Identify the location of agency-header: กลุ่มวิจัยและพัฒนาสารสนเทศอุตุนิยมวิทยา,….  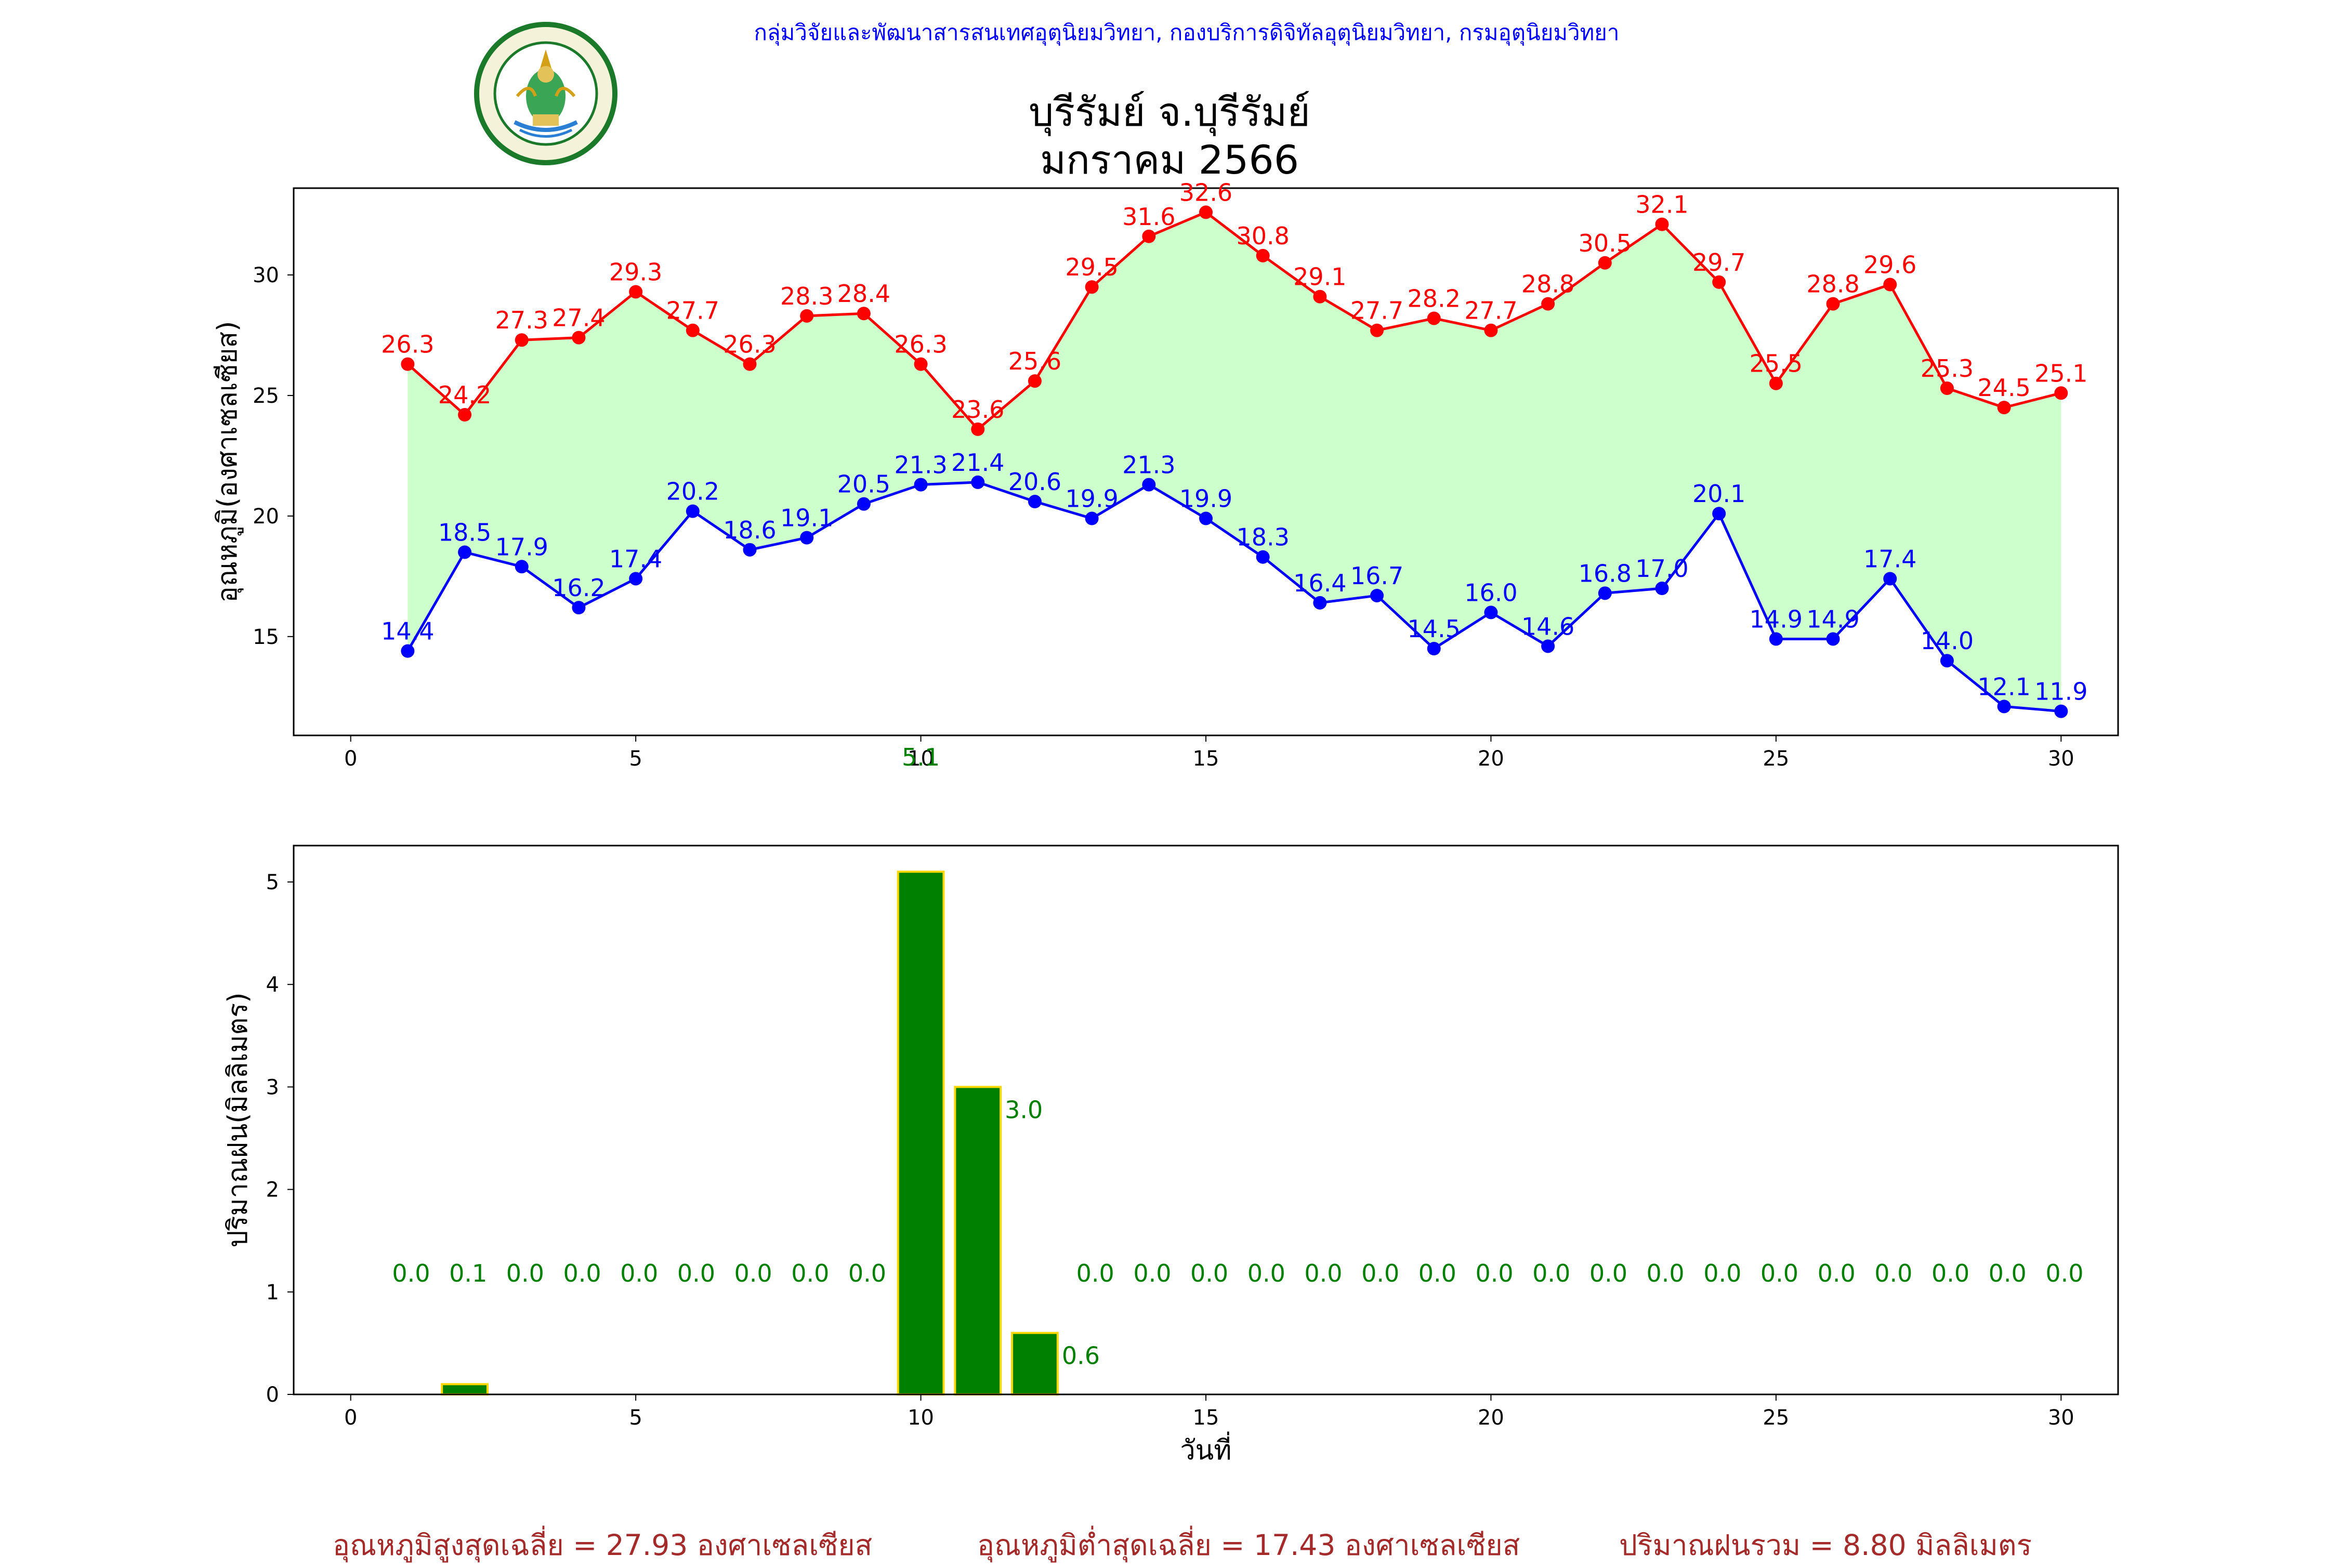
(1169, 33).